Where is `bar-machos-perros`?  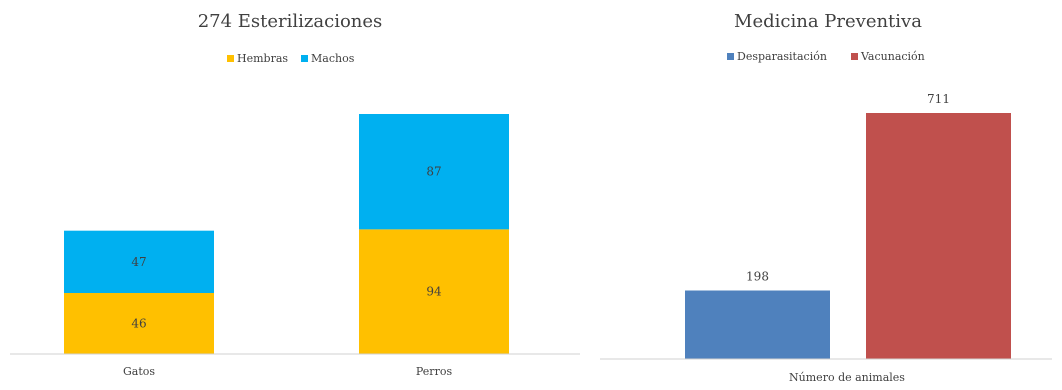 bar-machos-perros is located at coordinates (434, 172).